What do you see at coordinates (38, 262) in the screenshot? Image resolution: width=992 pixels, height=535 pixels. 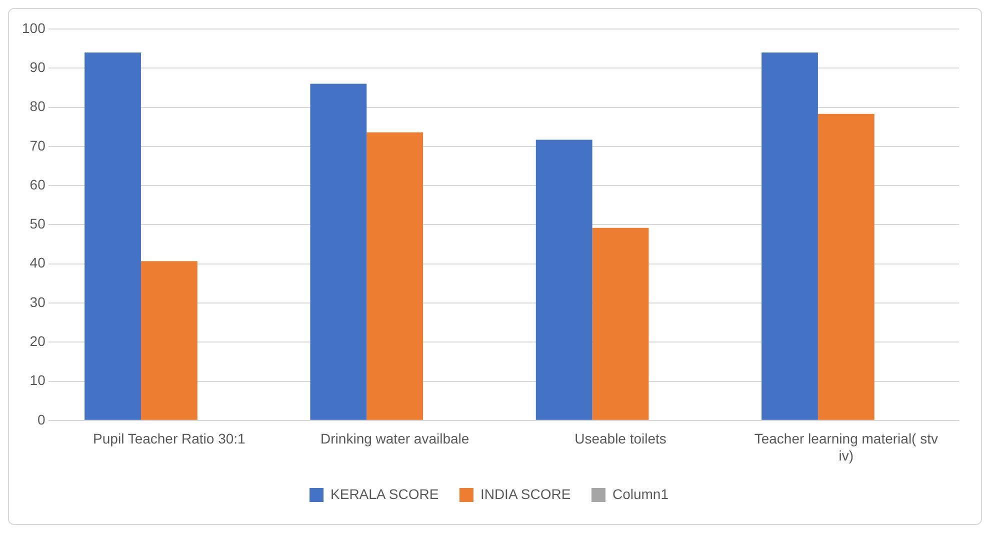 I see `y-tick-label: 40` at bounding box center [38, 262].